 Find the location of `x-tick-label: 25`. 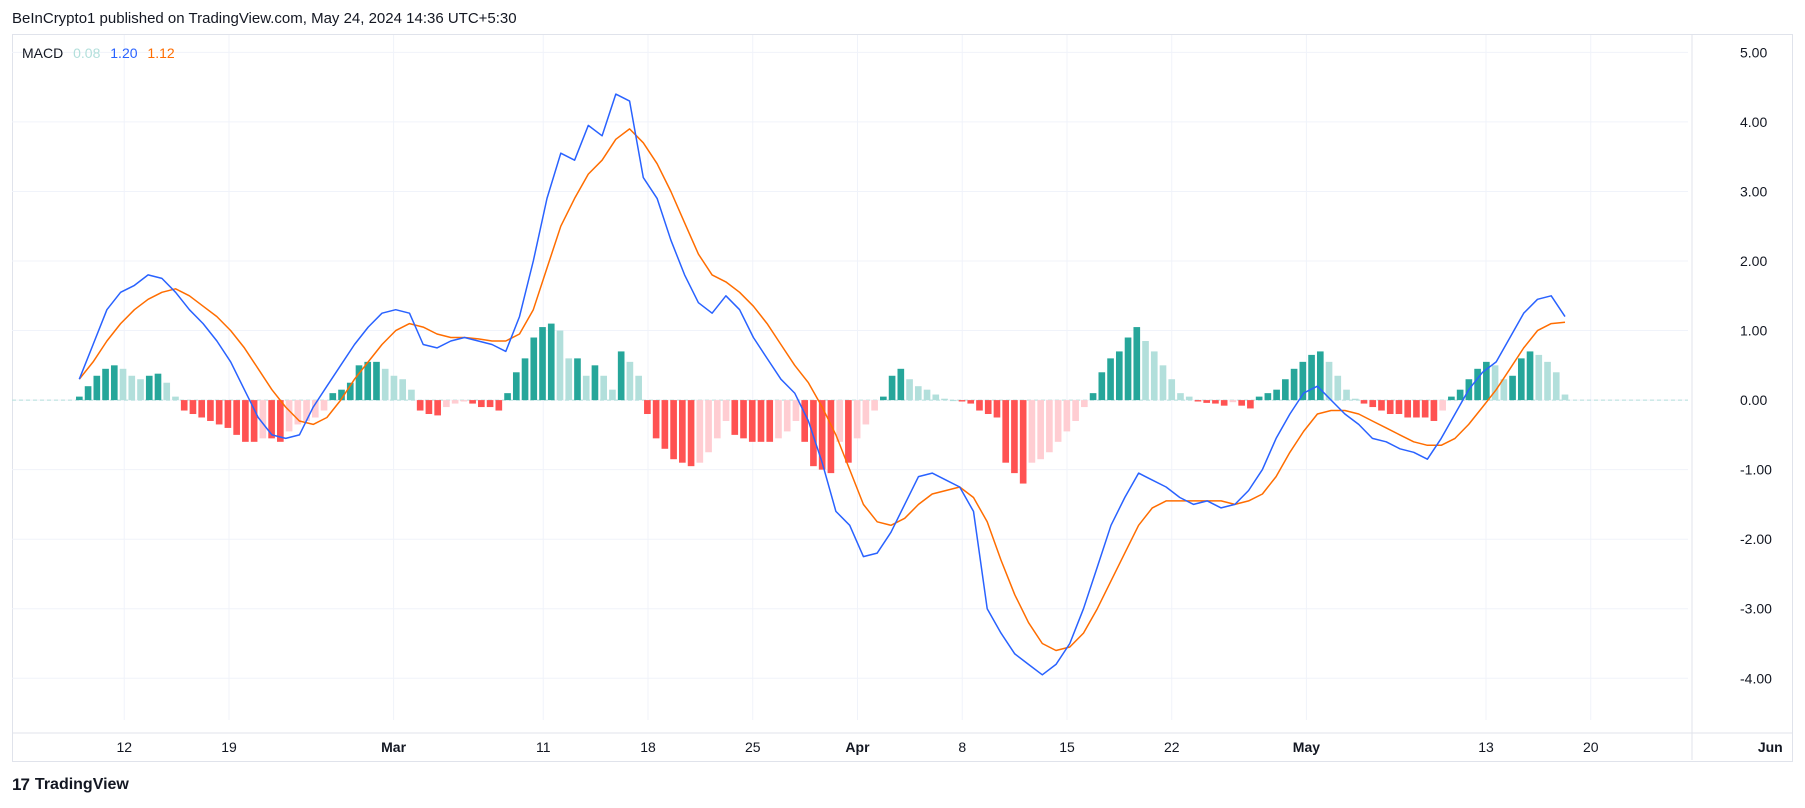

x-tick-label: 25 is located at coordinates (753, 747).